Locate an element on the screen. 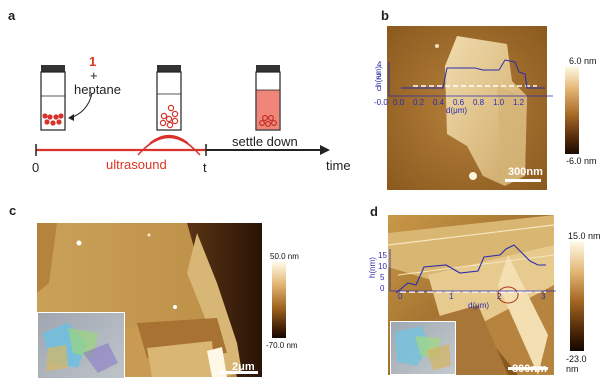 The height and width of the screenshot is (379, 601). profile-xtick-d-3: 3 is located at coordinates (543, 296).